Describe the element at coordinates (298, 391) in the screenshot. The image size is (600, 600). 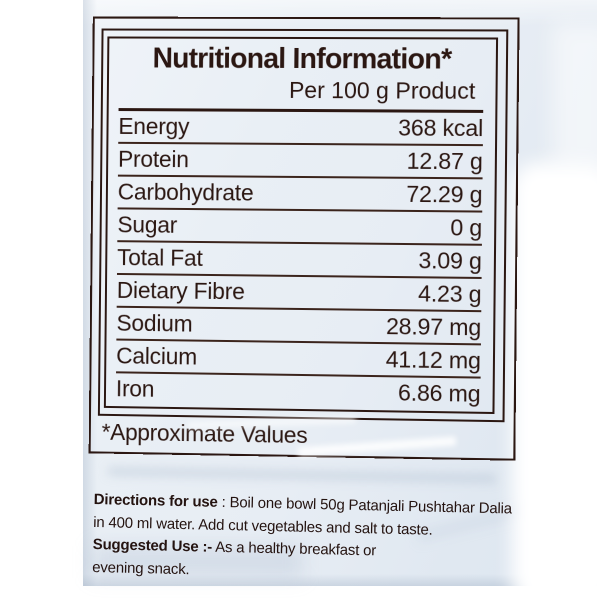
I see `nutrient-row: Iron 6.86 mg` at that location.